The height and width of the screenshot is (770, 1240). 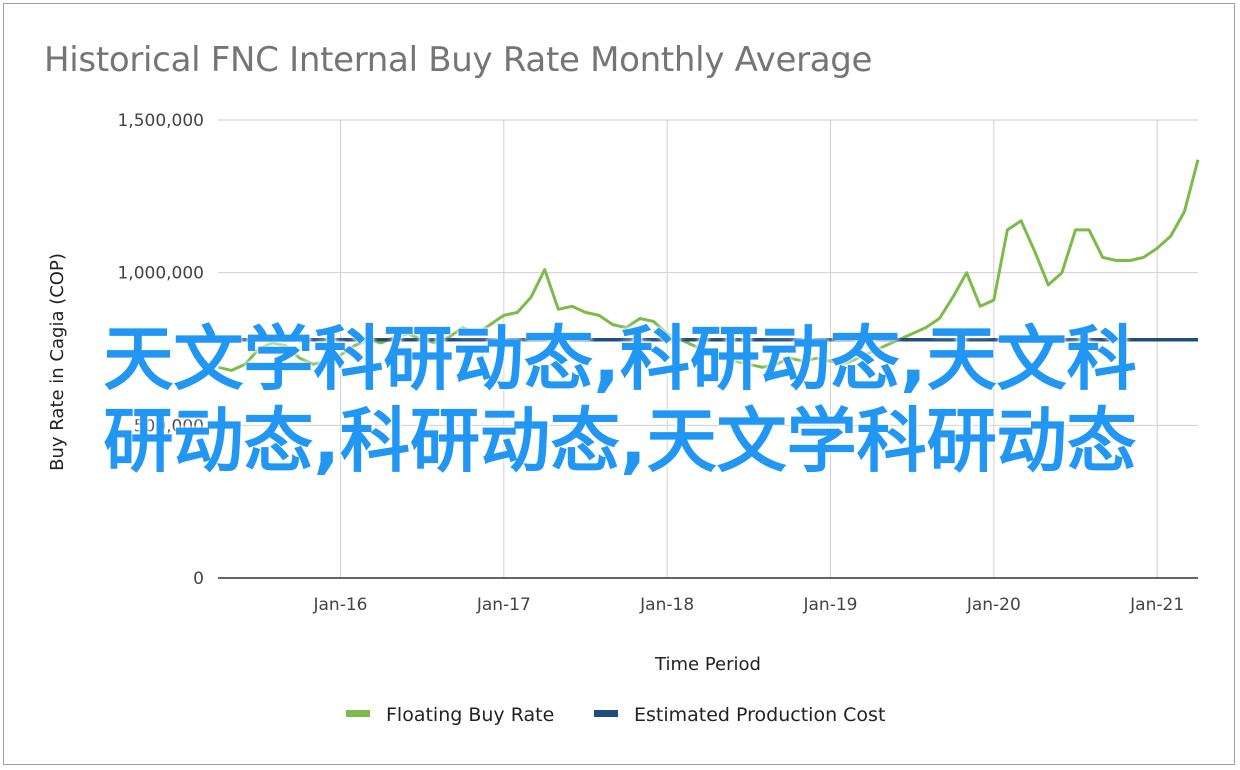 What do you see at coordinates (707, 664) in the screenshot?
I see `x-axis-title: Time Period` at bounding box center [707, 664].